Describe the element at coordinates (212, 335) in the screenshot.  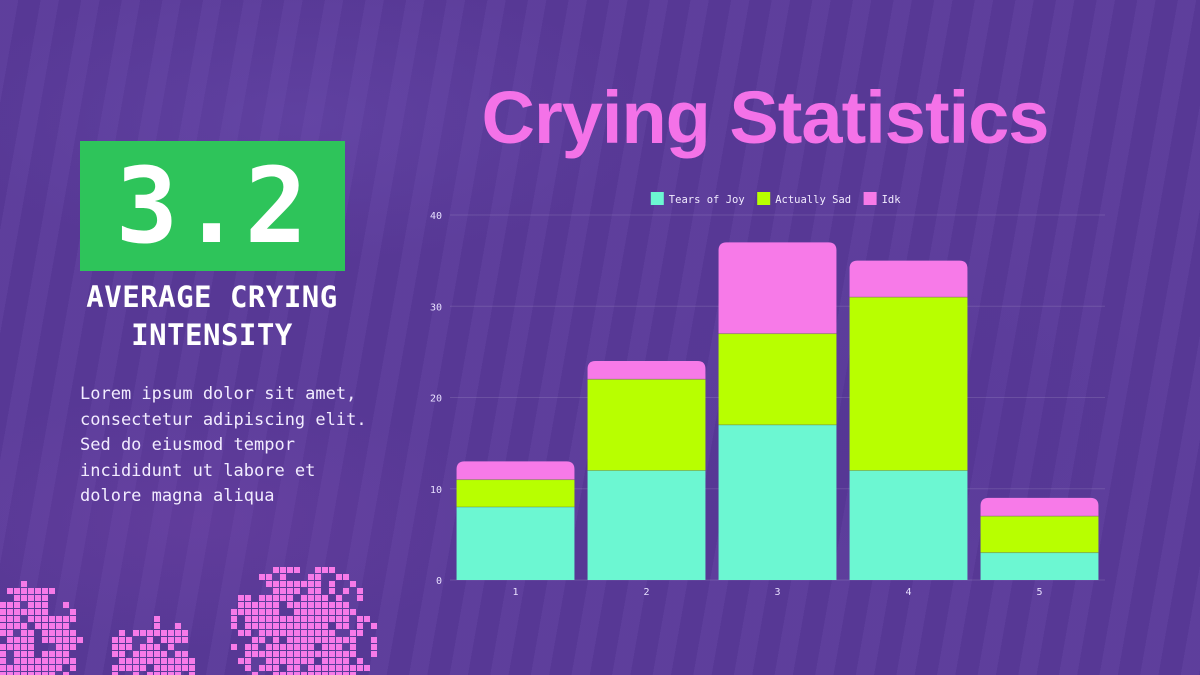
I see `stat-label-line2: INTENSITY` at that location.